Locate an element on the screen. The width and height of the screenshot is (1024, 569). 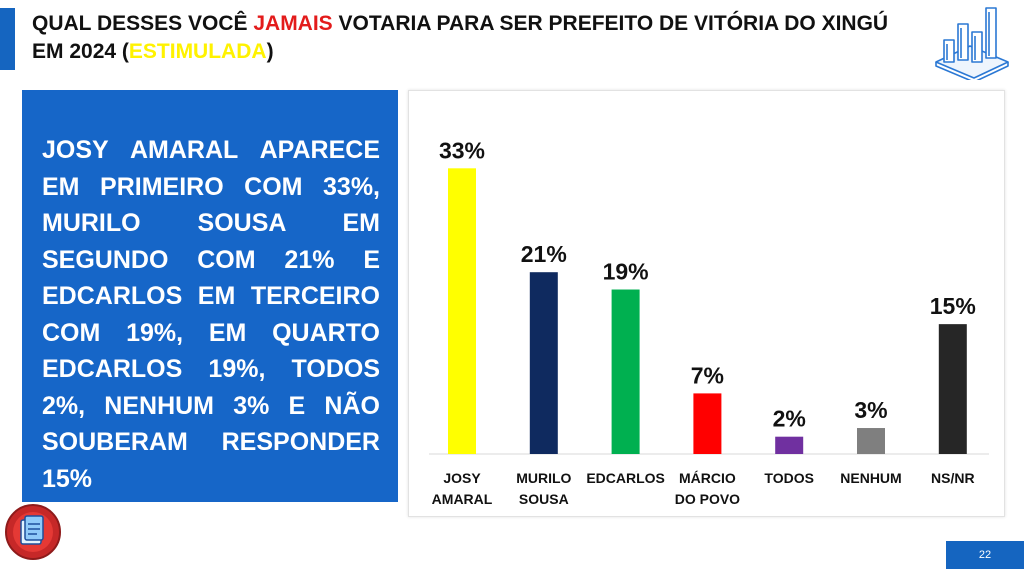
category-label-murilo-sousa: MURILO SOUSA is located at coordinates (543, 488).